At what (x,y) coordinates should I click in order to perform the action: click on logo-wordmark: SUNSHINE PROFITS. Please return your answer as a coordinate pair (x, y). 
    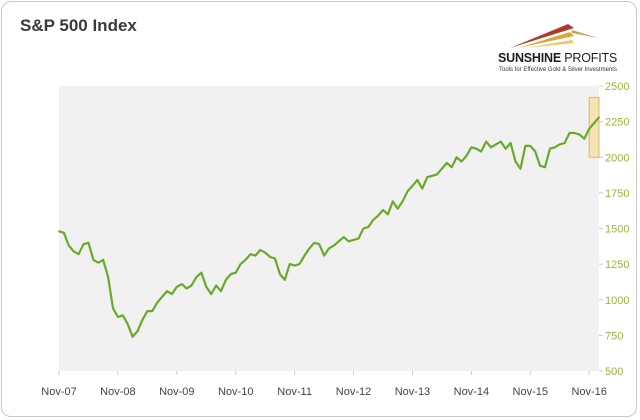
    Looking at the image, I should click on (557, 58).